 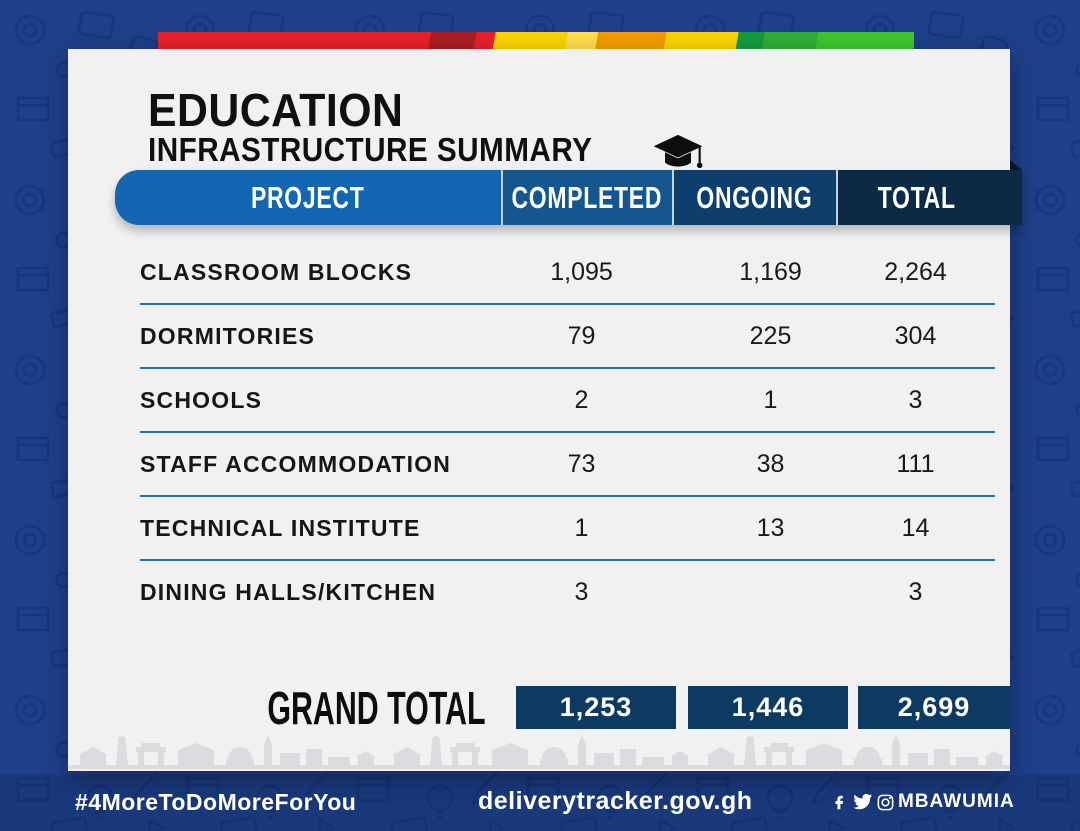 What do you see at coordinates (539, 464) in the screenshot?
I see `table-row: STAFF ACCOMMODATION 73 38 111` at bounding box center [539, 464].